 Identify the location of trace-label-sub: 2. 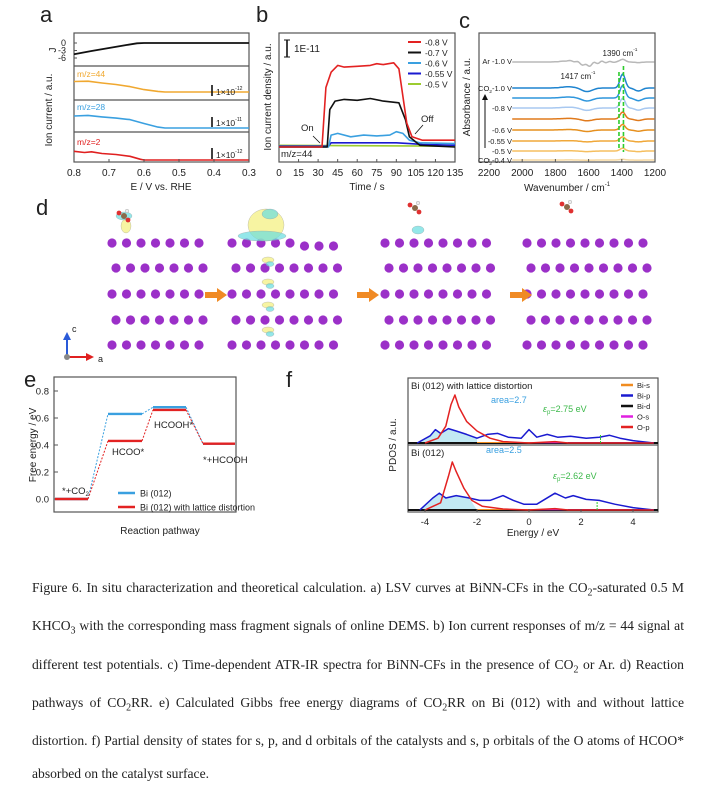
(490, 92).